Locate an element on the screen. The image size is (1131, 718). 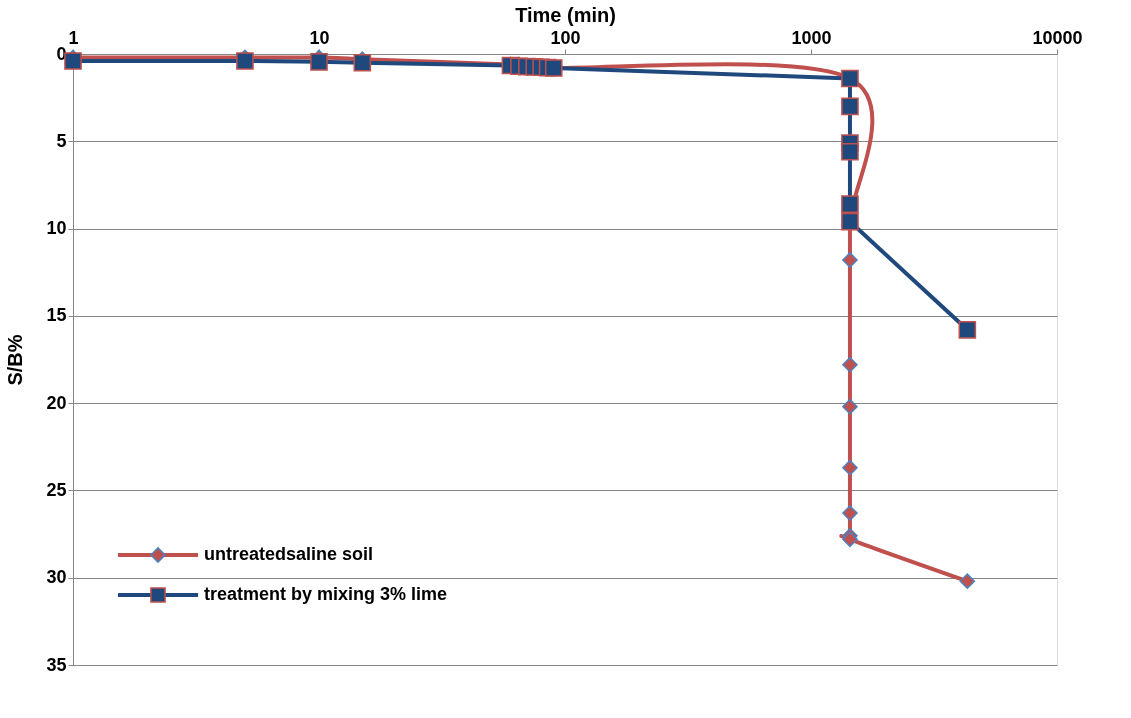
y-tick-label: 5 is located at coordinates (61, 140).